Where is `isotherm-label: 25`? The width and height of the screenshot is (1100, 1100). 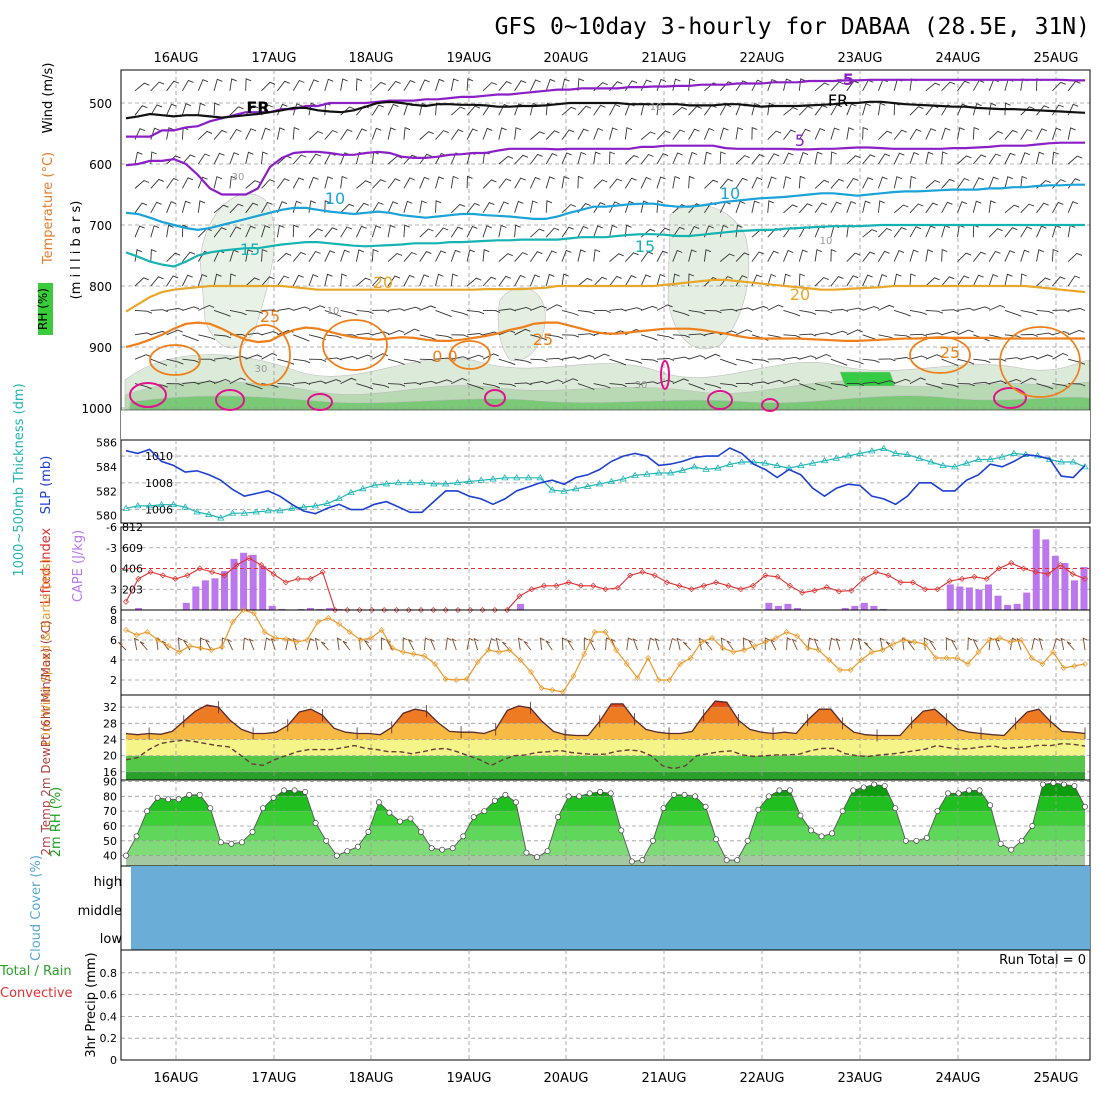 isotherm-label: 25 is located at coordinates (543, 339).